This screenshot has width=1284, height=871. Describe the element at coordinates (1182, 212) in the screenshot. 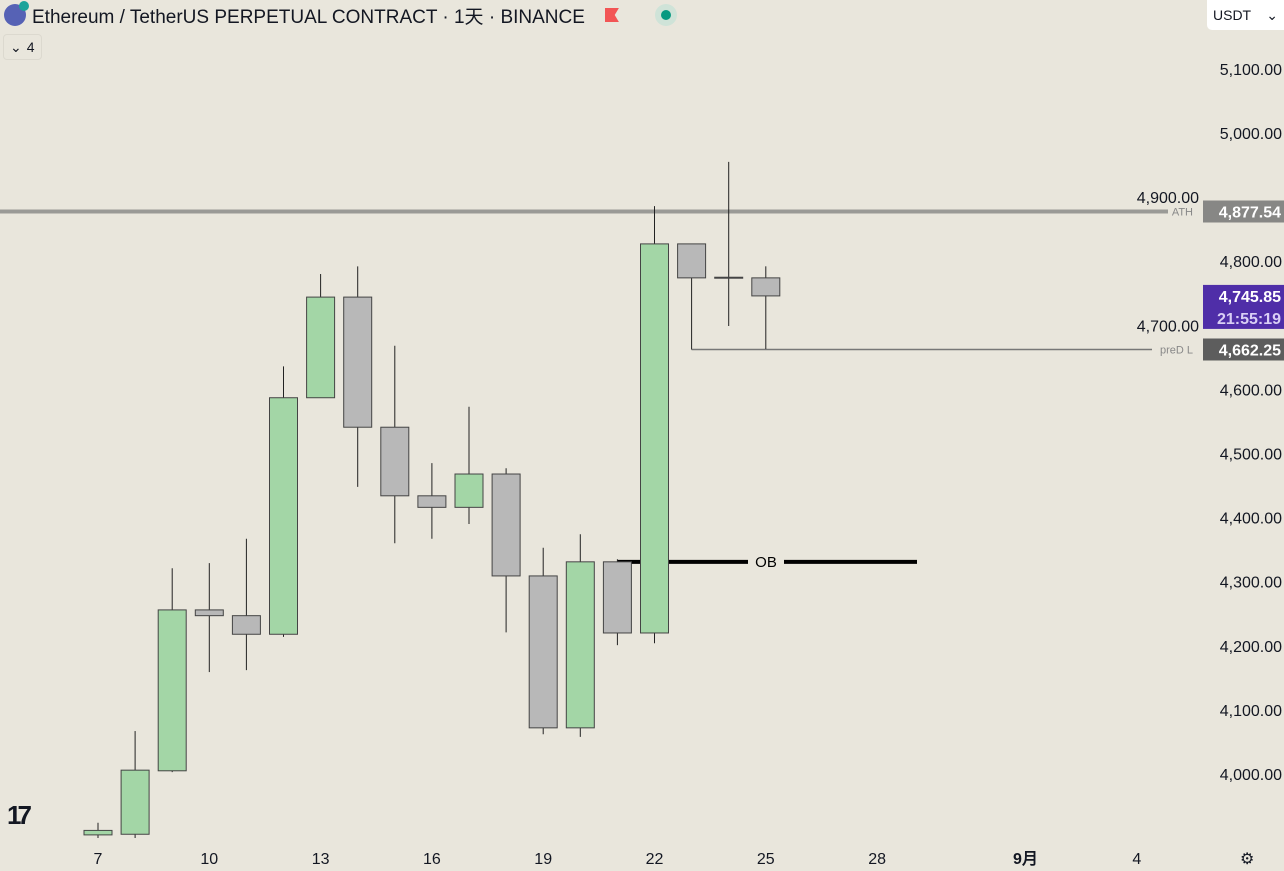

I see `ath-price-label-line-label: ATH` at that location.